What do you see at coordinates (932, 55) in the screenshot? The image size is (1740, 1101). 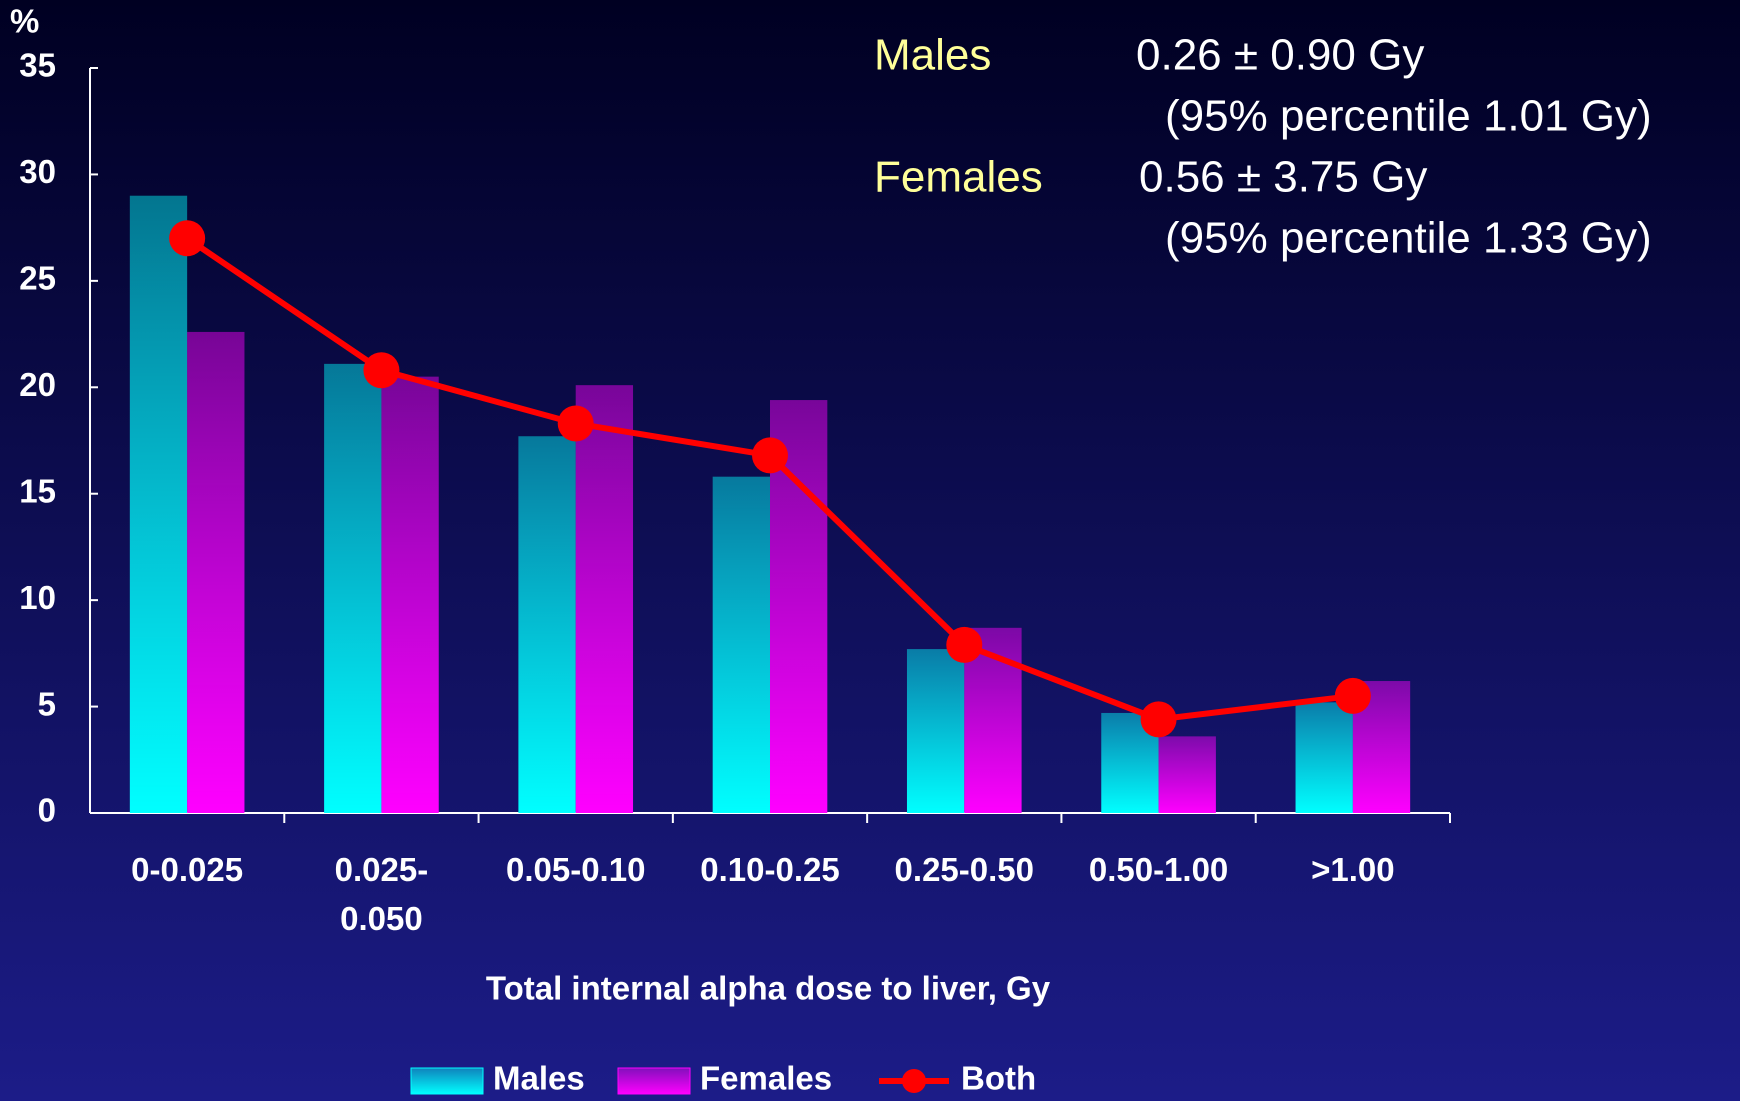 I see `annotation-label: Males` at bounding box center [932, 55].